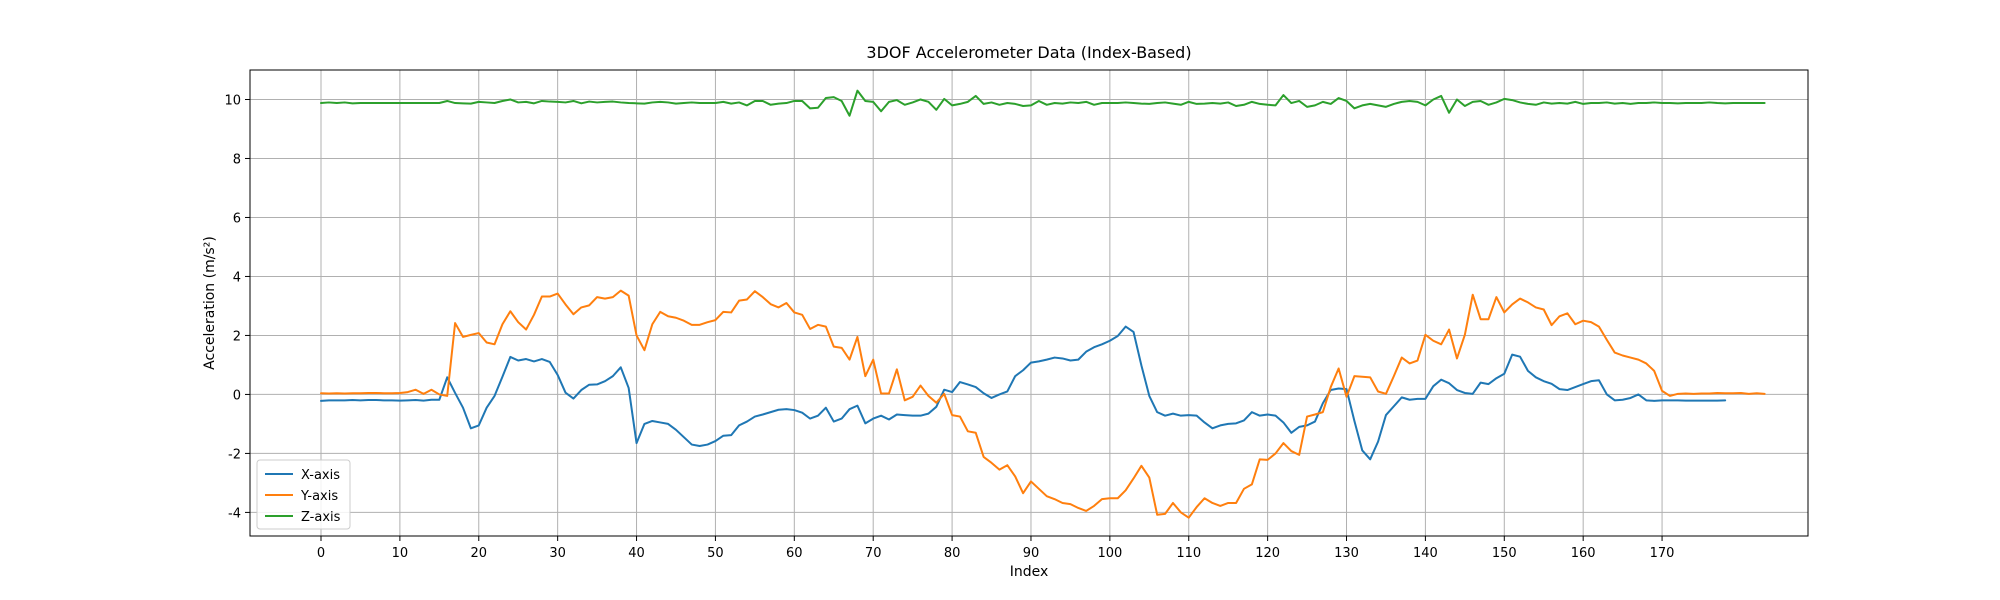 The width and height of the screenshot is (2000, 600). I want to click on x-tick-label: 60, so click(794, 553).